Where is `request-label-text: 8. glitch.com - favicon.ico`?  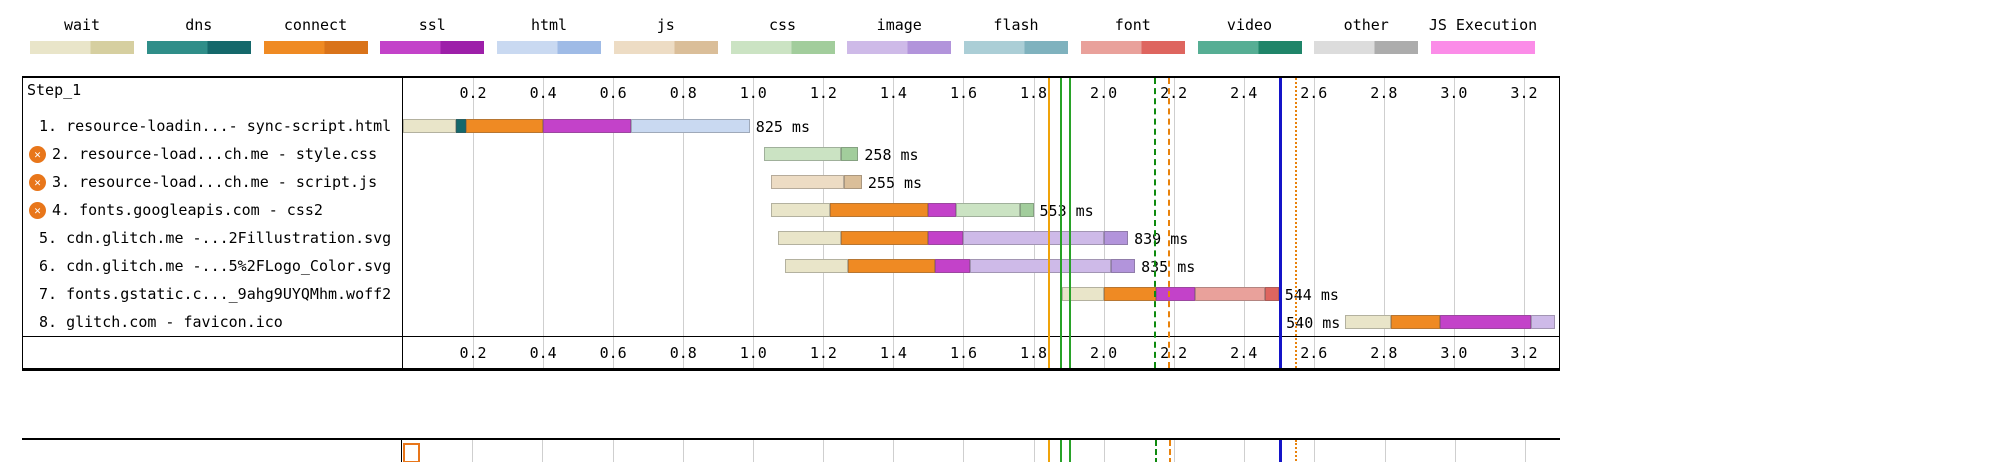 request-label-text: 8. glitch.com - favicon.ico is located at coordinates (161, 322).